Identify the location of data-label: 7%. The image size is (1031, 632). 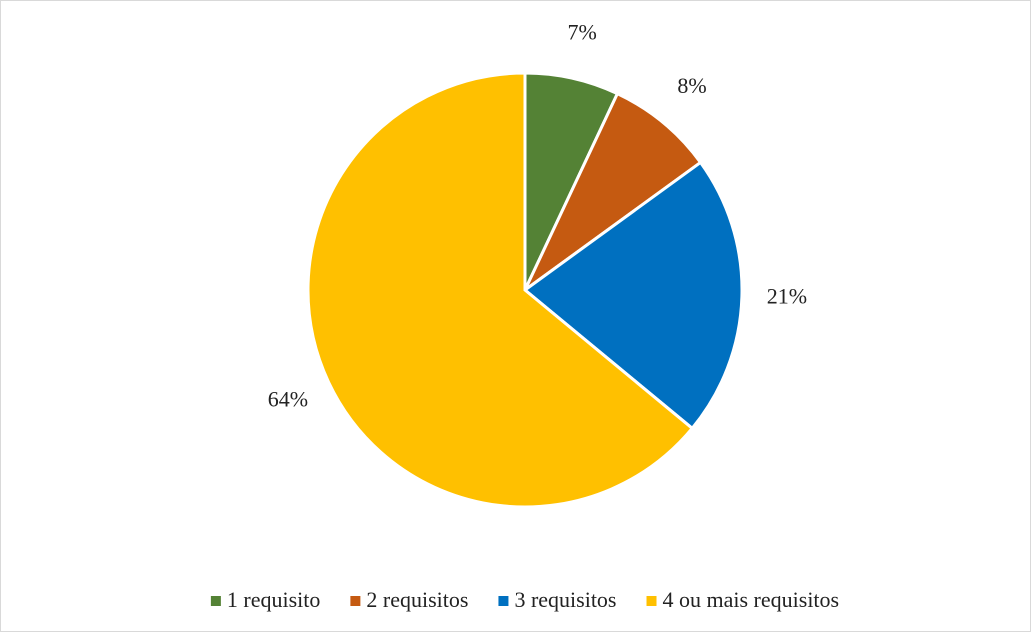
(581, 31).